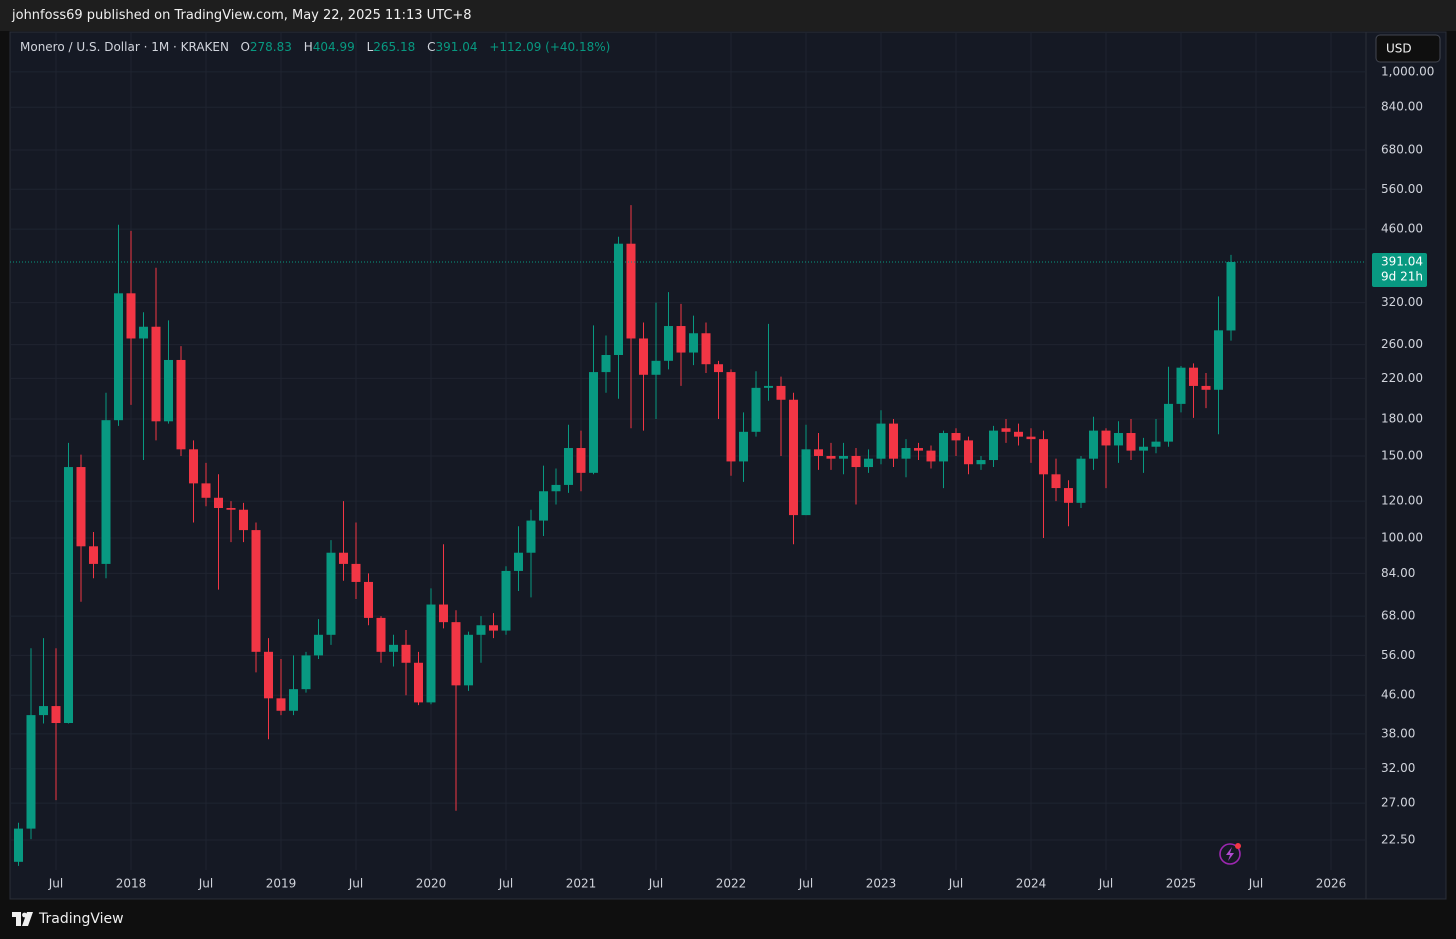 The height and width of the screenshot is (939, 1456). What do you see at coordinates (431, 884) in the screenshot?
I see `x-tick-label: 2020` at bounding box center [431, 884].